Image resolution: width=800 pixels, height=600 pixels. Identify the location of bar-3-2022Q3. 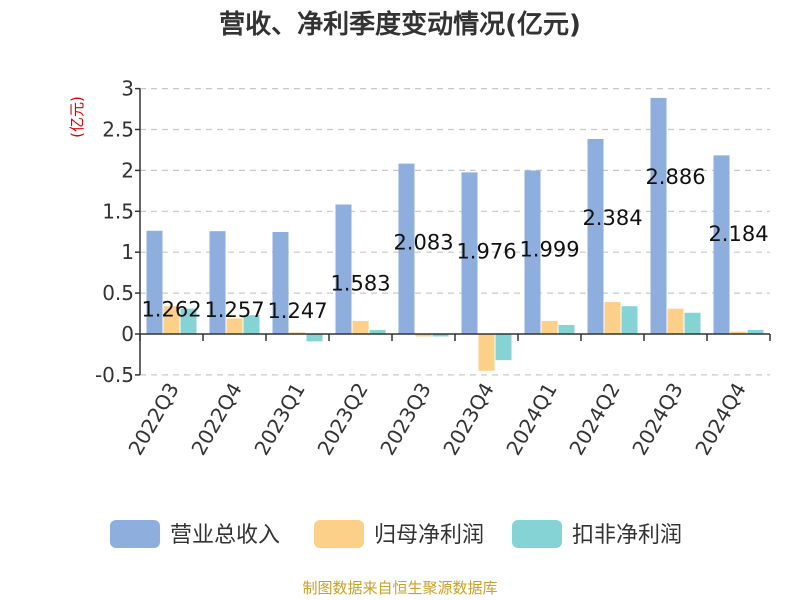
(188, 321).